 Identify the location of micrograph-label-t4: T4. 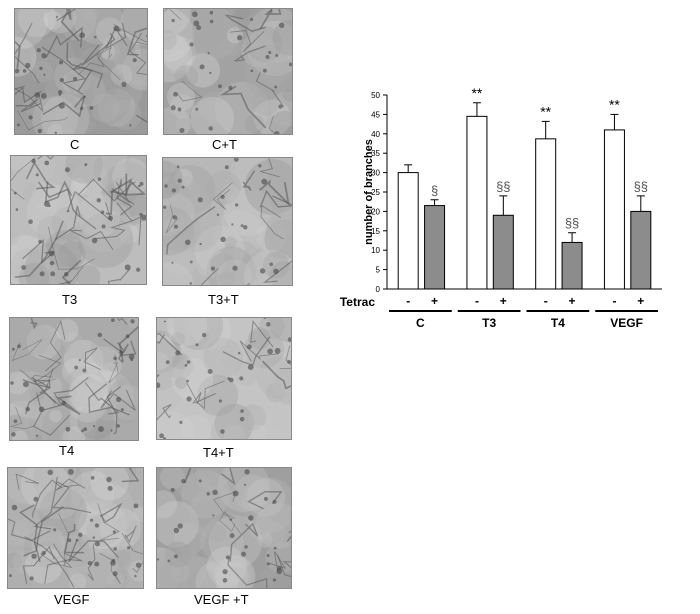
(67, 450).